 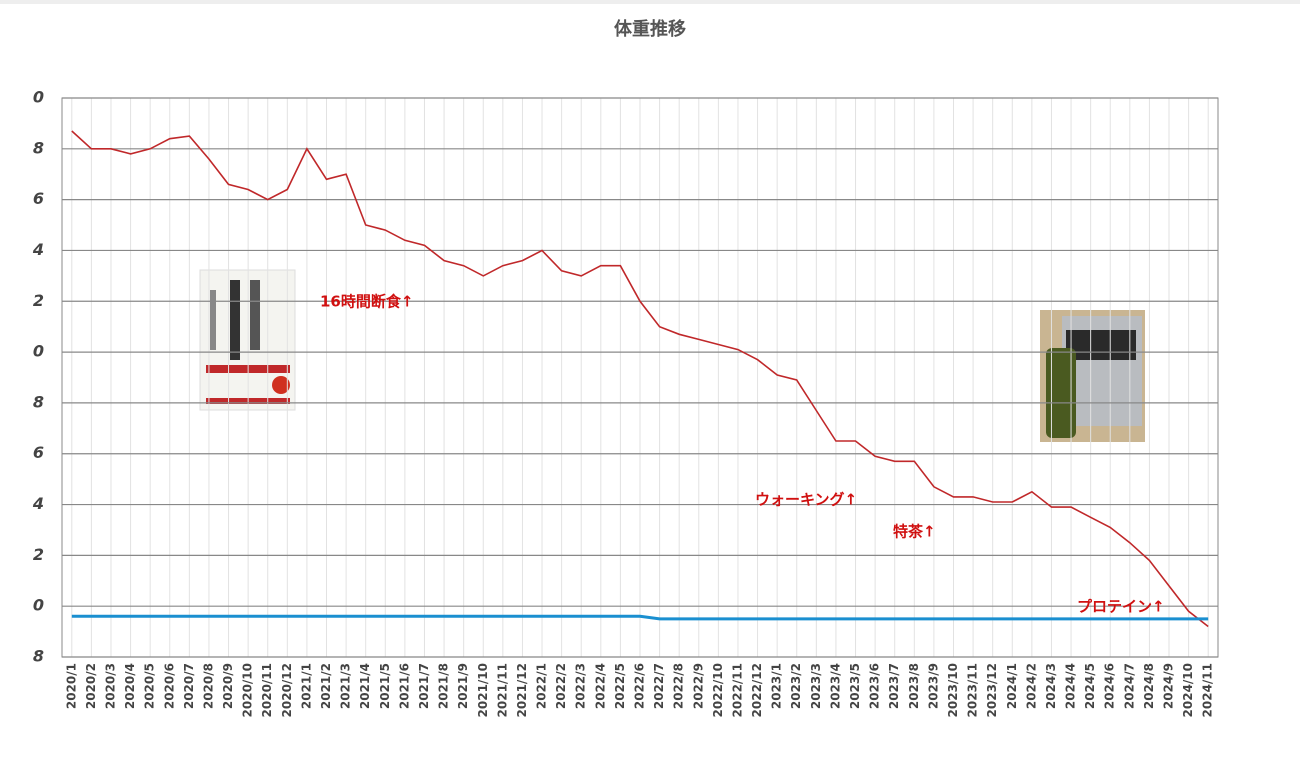 What do you see at coordinates (816, 686) in the screenshot?
I see `x-tick-label: 2023/3` at bounding box center [816, 686].